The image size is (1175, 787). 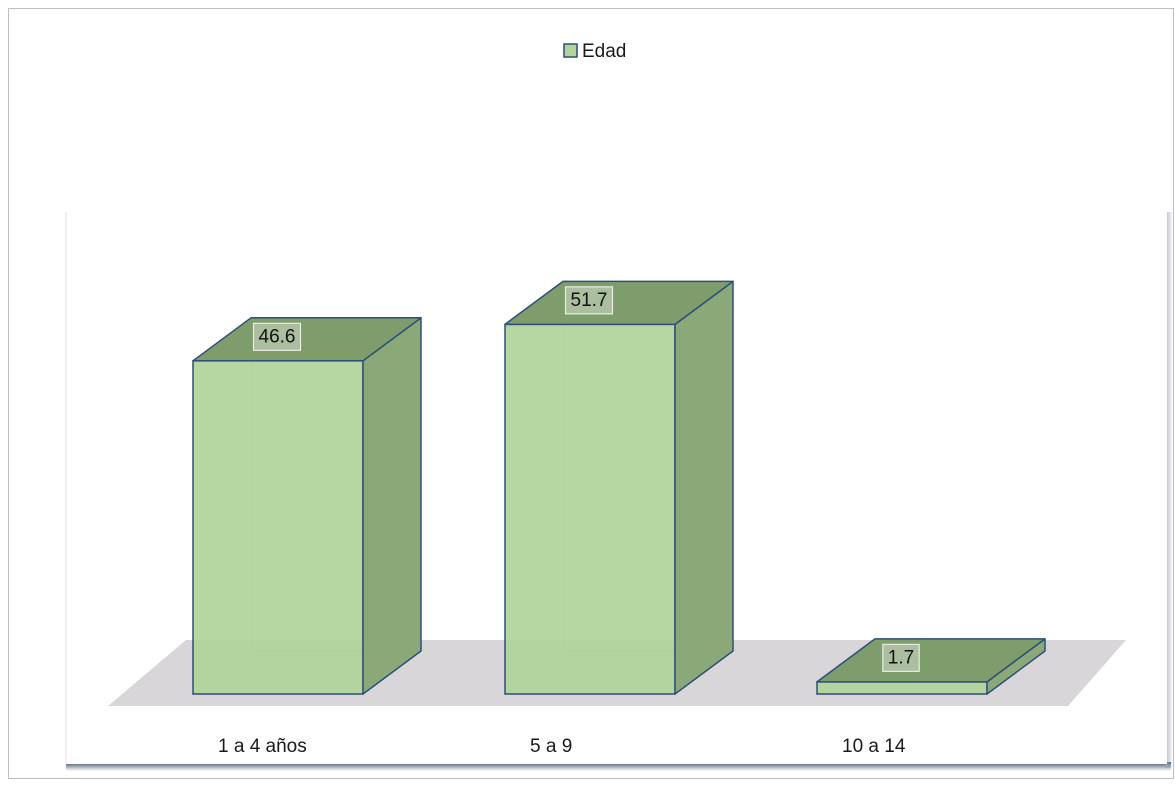 I want to click on data-label-value: 46.6, so click(x=277, y=336).